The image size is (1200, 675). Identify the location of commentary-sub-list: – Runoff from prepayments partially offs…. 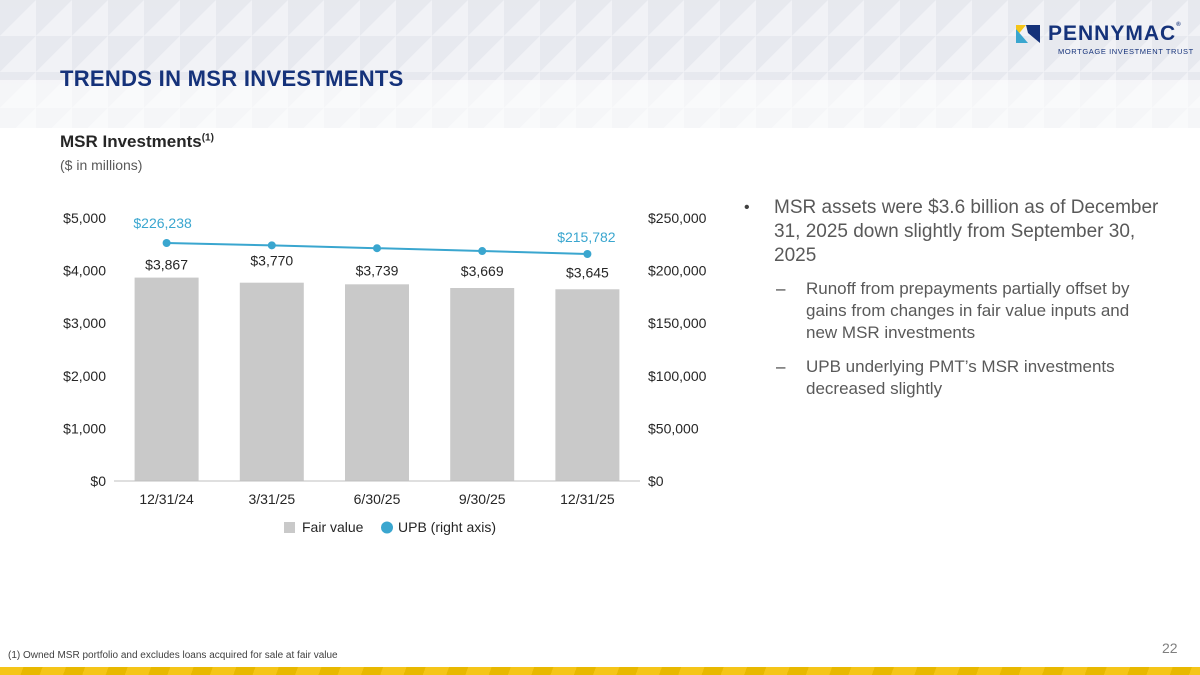
(952, 339).